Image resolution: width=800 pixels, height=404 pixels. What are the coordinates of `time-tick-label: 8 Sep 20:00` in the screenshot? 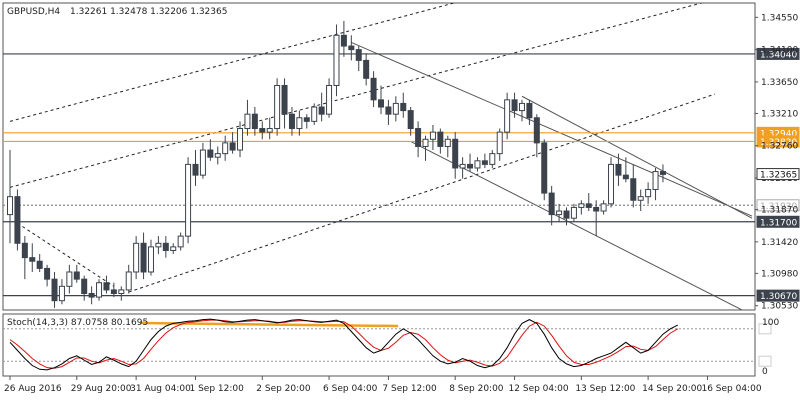 It's located at (476, 389).